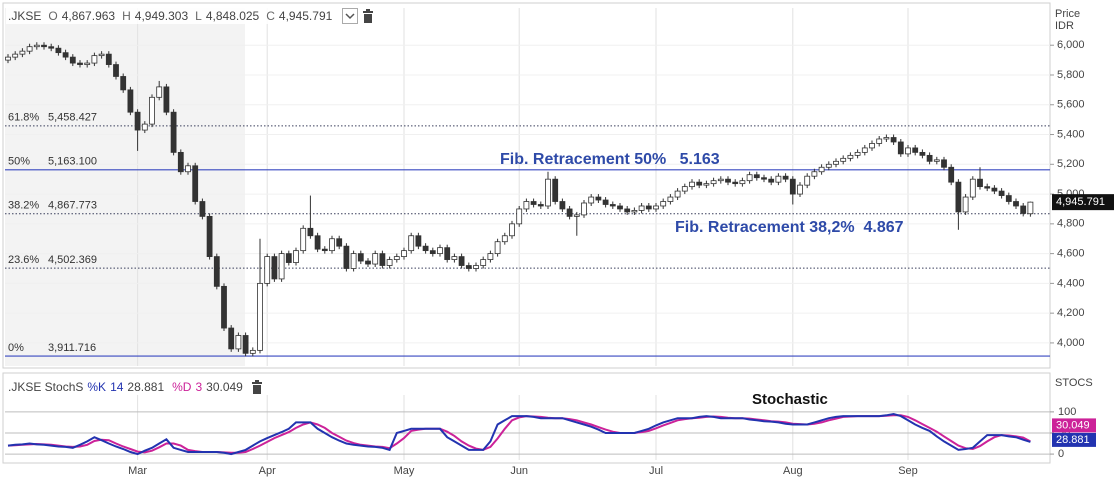  Describe the element at coordinates (72, 348) in the screenshot. I see `fib-value-label: 3,911.716` at that location.